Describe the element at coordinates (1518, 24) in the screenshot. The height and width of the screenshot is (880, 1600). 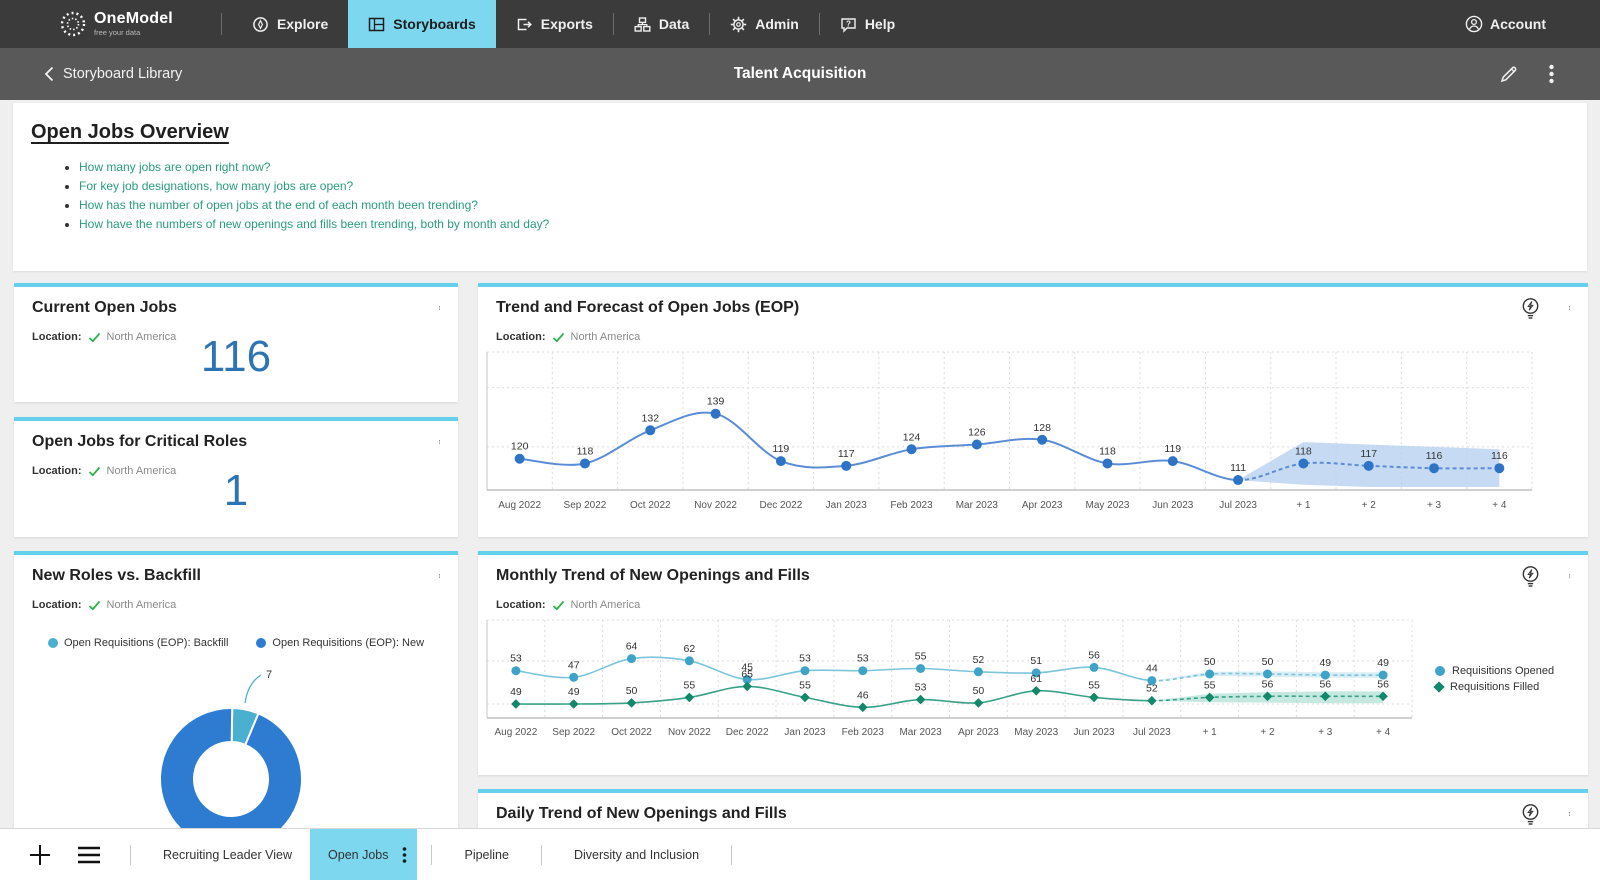
I see `account-label: Account` at that location.